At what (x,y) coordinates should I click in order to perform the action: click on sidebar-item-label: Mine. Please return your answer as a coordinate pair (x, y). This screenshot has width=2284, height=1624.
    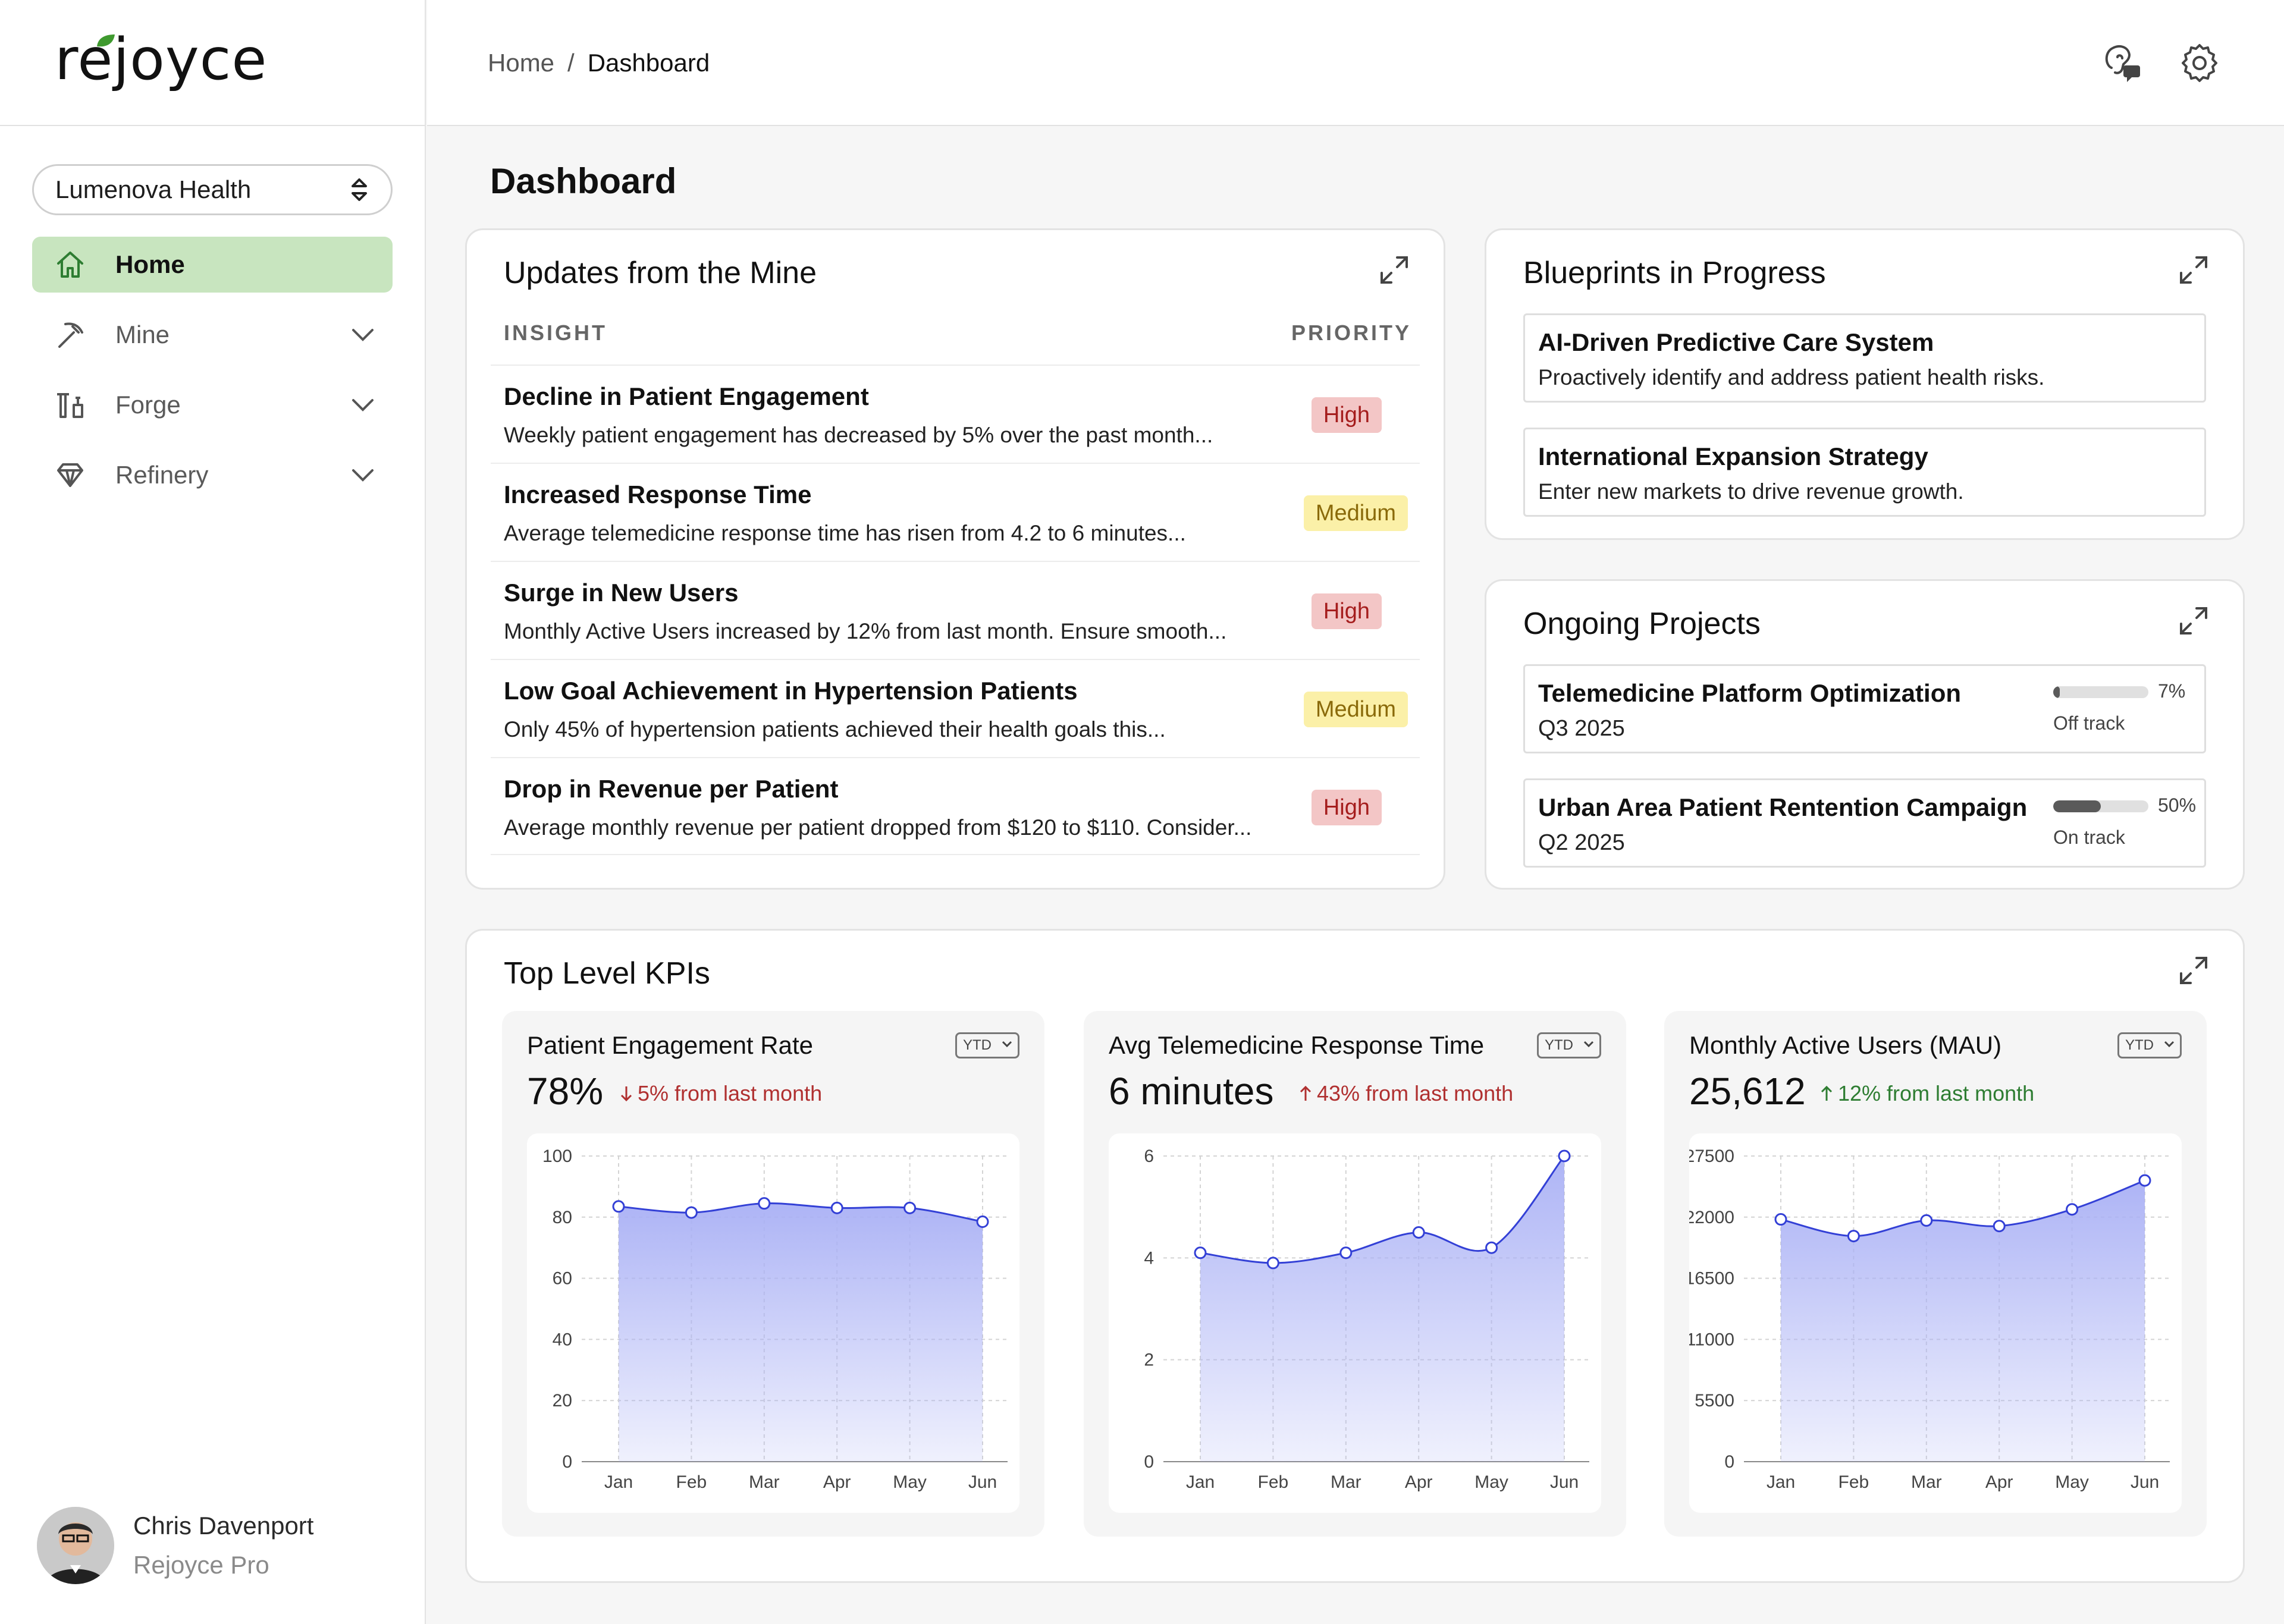
    Looking at the image, I should click on (143, 334).